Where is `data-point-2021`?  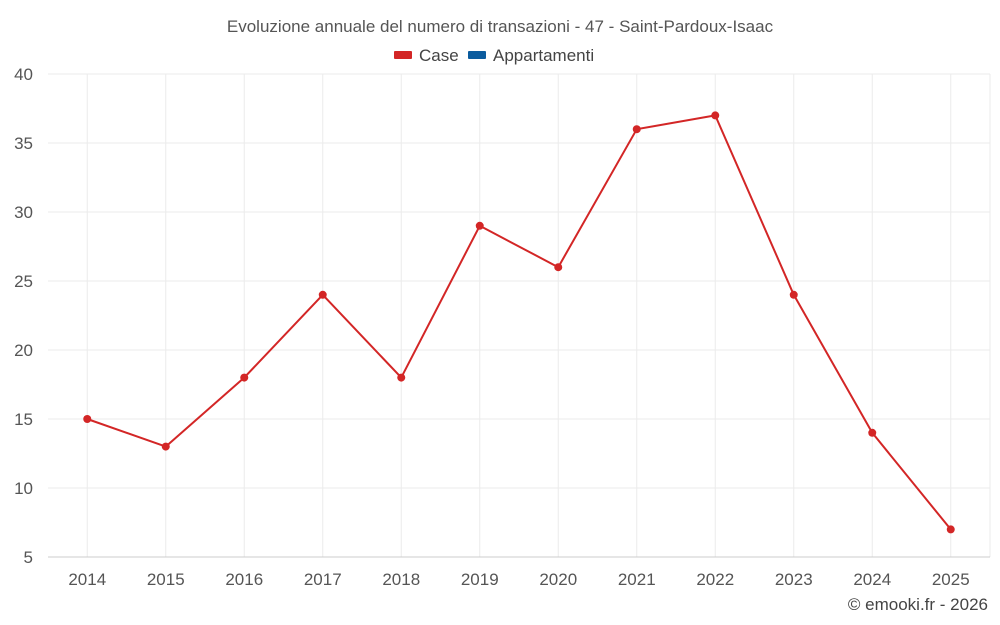 data-point-2021 is located at coordinates (636, 129).